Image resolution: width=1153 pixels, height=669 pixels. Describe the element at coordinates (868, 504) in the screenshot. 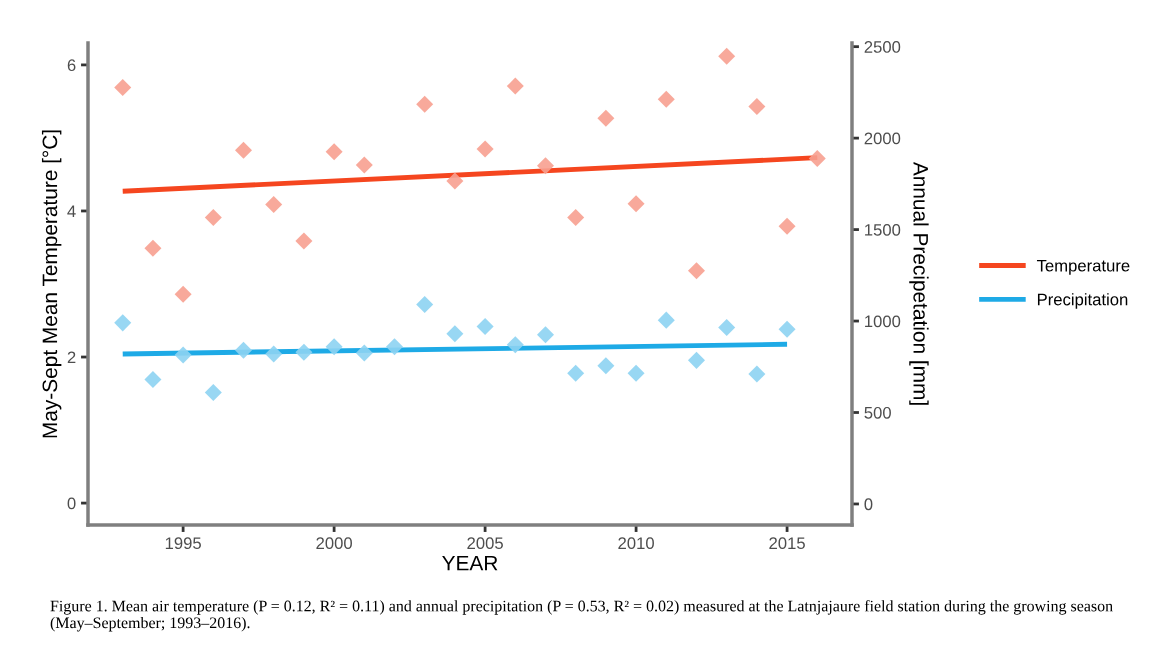

I see `y2-tick-label: 0` at that location.